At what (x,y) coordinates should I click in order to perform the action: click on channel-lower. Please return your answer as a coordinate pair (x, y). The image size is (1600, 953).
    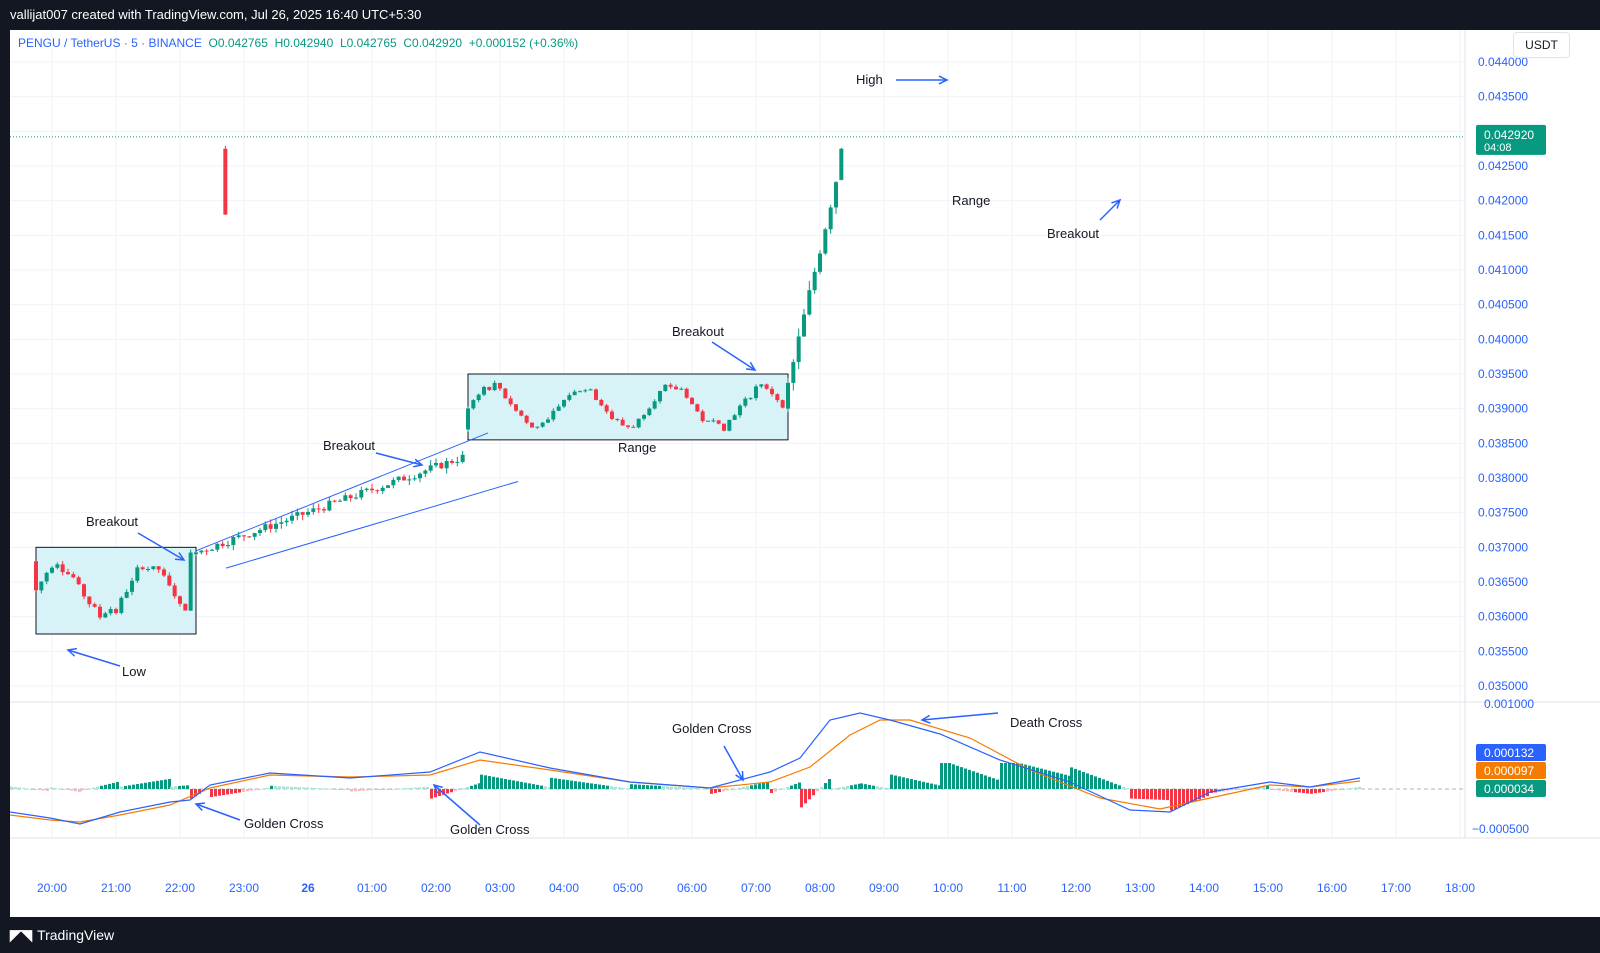
    Looking at the image, I should click on (372, 524).